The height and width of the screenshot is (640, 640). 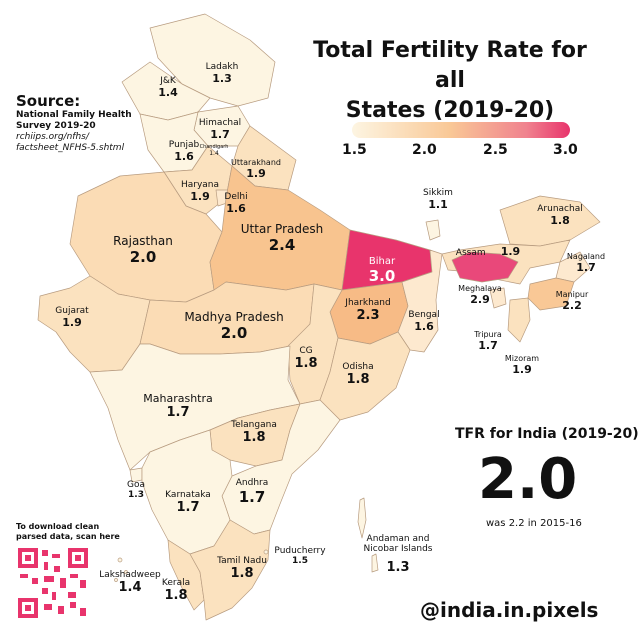 I want to click on label-rajasthan: Rajasthan 2.0, so click(x=143, y=250).